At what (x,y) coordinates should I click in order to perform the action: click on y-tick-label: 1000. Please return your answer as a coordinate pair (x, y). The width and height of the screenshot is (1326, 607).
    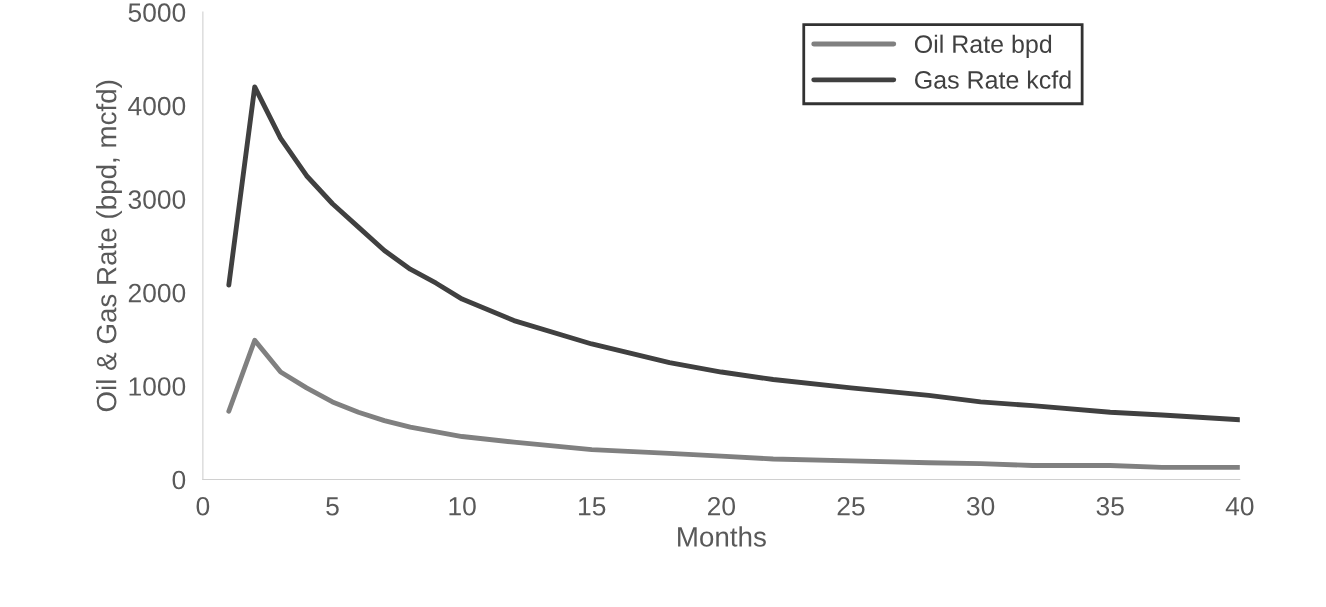
    Looking at the image, I should click on (157, 386).